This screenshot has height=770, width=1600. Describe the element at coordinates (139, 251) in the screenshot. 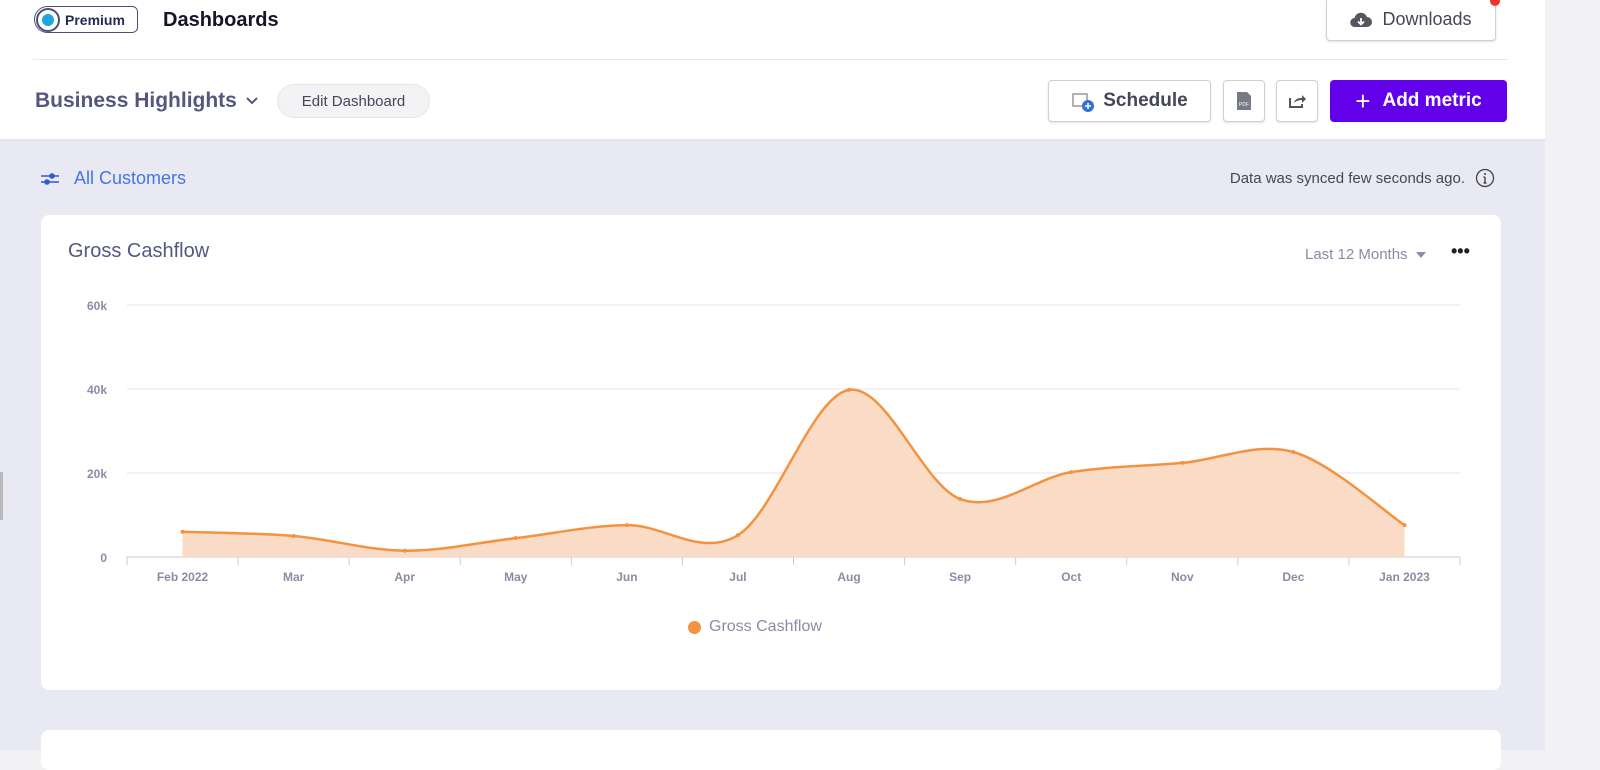

I see `card-title: Gross Cashflow` at that location.